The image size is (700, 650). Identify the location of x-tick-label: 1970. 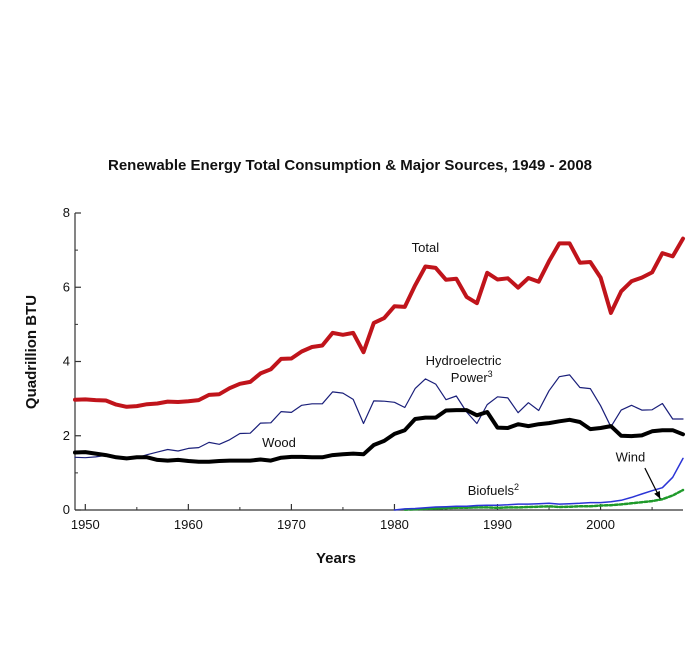
(291, 524).